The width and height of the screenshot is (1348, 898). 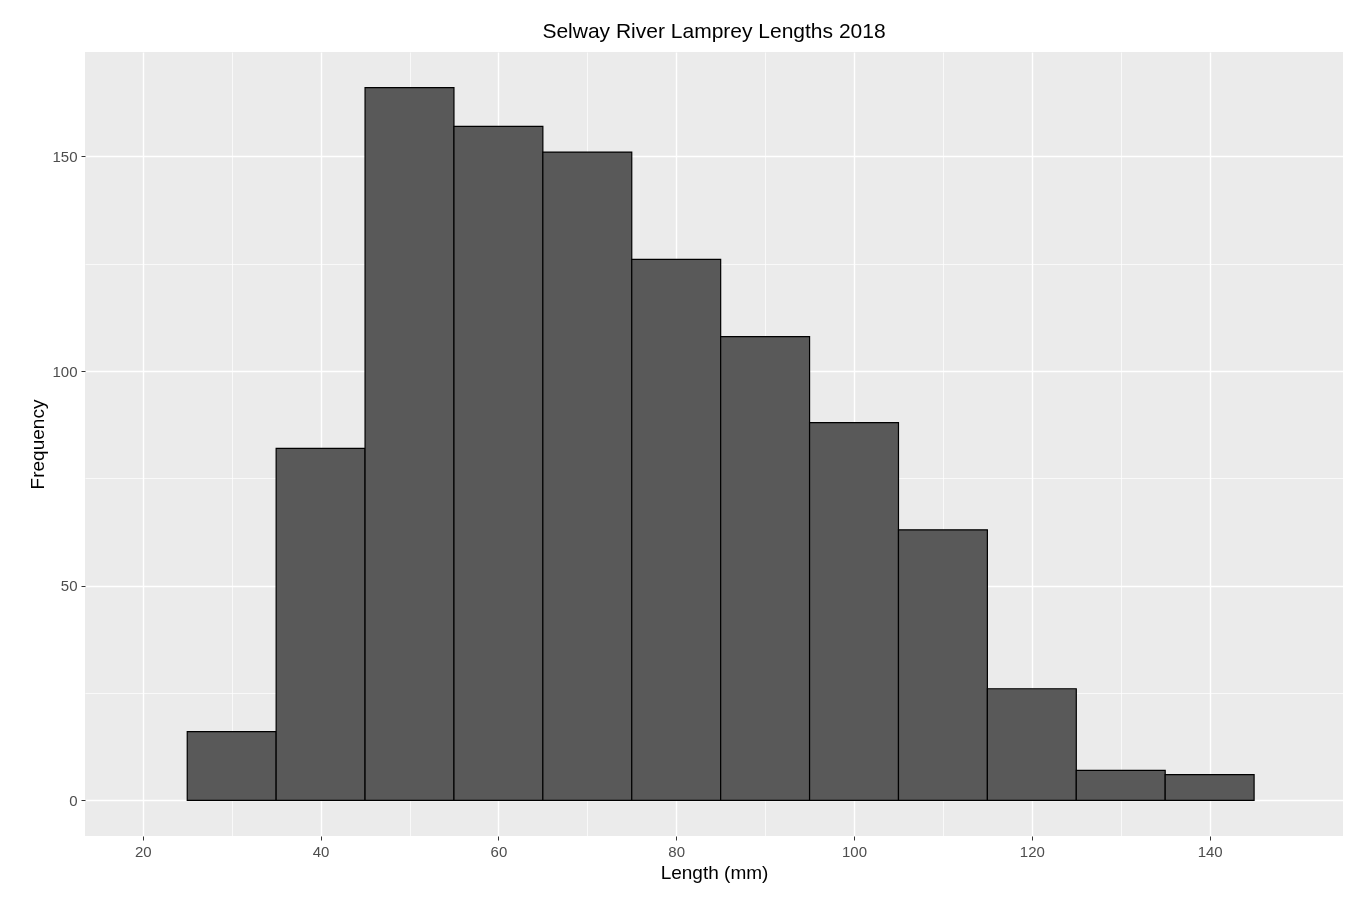 What do you see at coordinates (855, 851) in the screenshot?
I see `x-tick-label: 100` at bounding box center [855, 851].